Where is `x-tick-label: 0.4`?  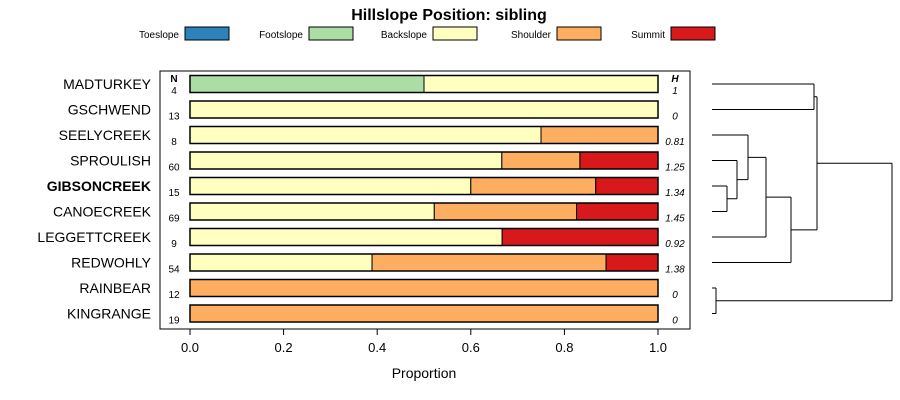 x-tick-label: 0.4 is located at coordinates (377, 347).